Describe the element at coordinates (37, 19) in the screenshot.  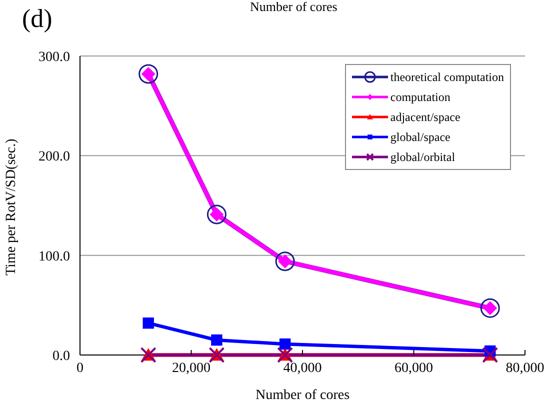
I see `chart-title: (d)` at that location.